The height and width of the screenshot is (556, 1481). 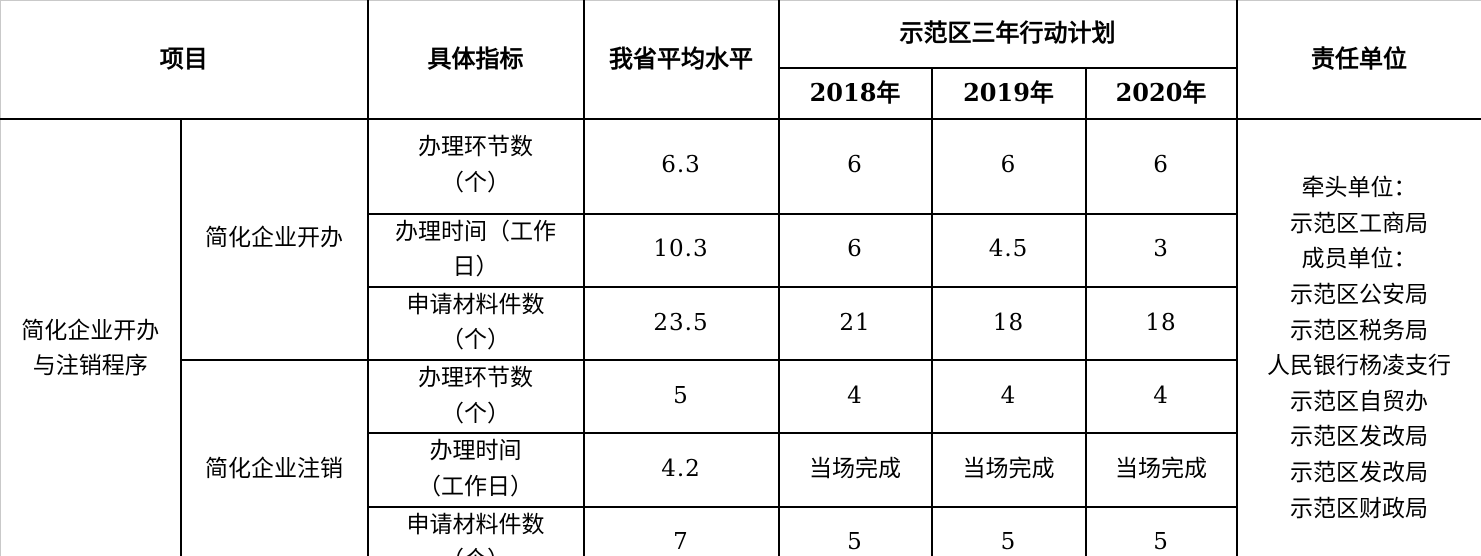 I want to click on cell-province-avg: 7, so click(x=681, y=530).